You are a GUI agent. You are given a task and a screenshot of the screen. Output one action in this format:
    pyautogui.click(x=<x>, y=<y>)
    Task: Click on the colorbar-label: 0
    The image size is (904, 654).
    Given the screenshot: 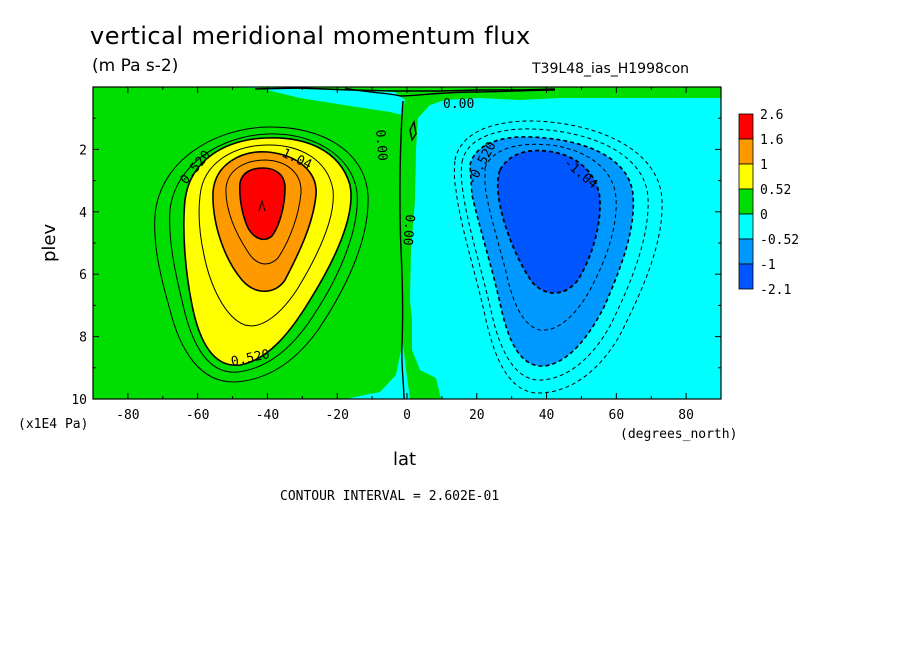 What is the action you would take?
    pyautogui.click(x=764, y=215)
    